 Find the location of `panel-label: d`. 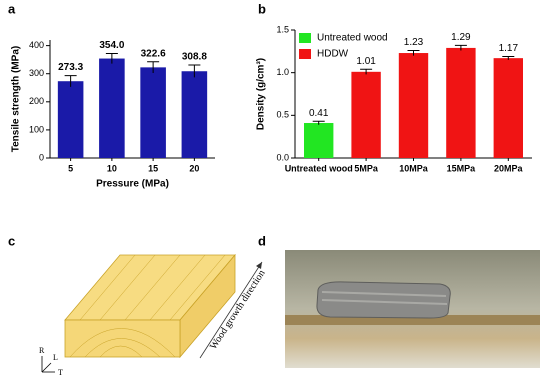

panel-label: d is located at coordinates (262, 240).